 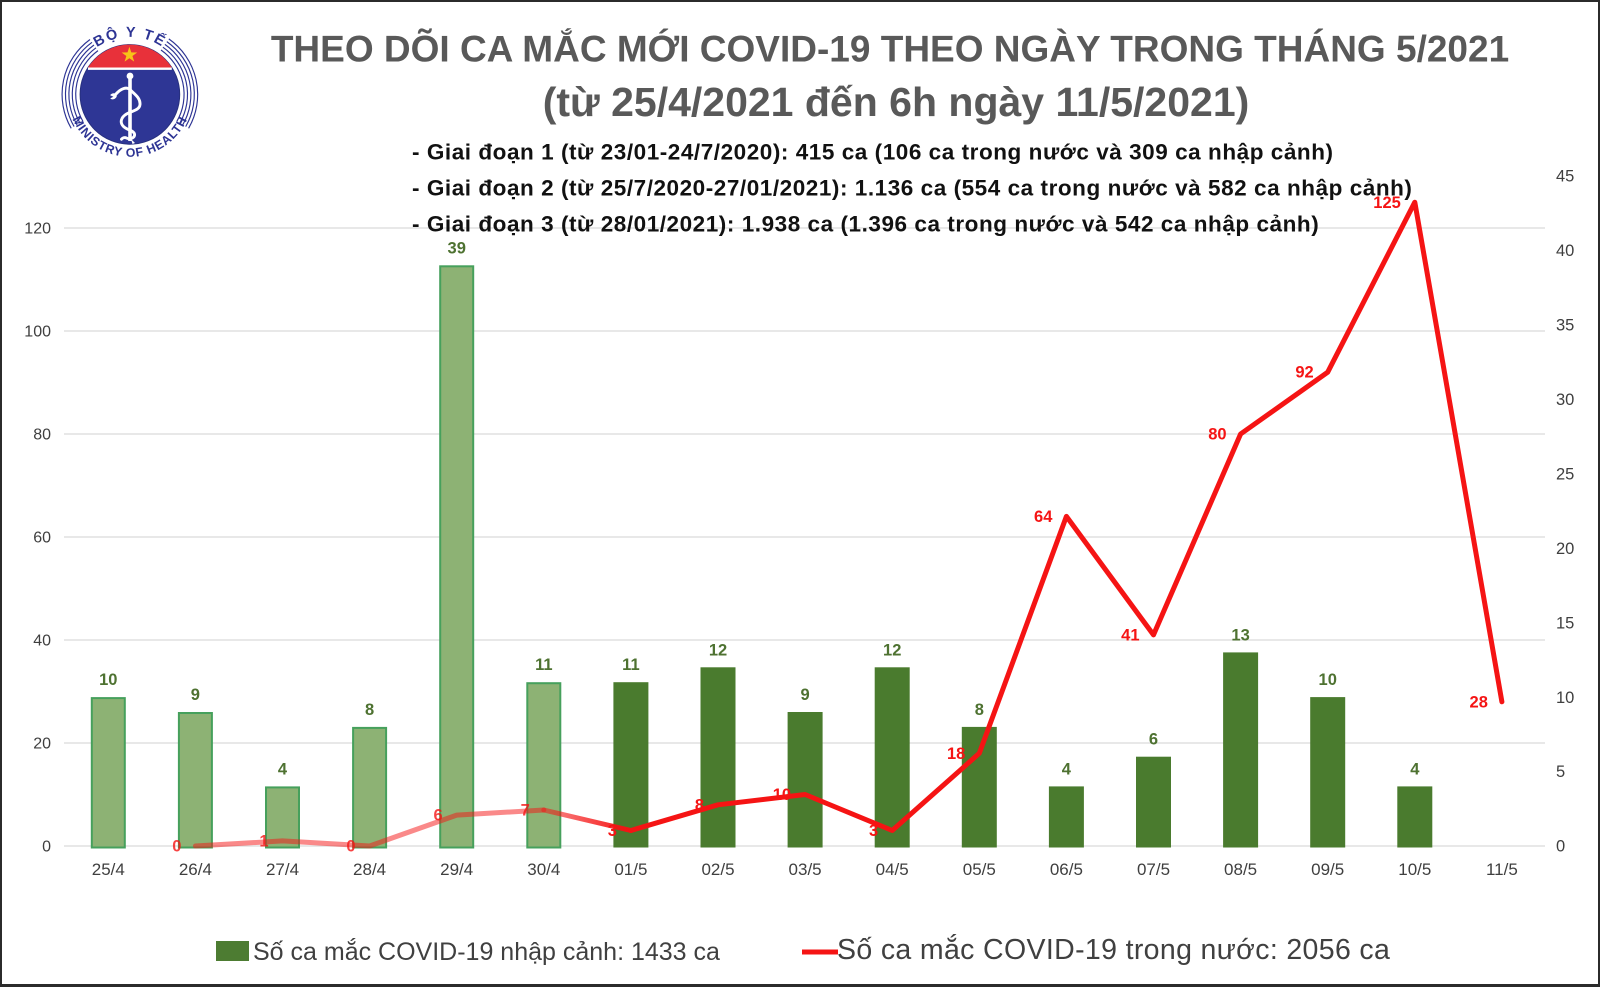 What do you see at coordinates (1043, 517) in the screenshot?
I see `svg-text: 64` at bounding box center [1043, 517].